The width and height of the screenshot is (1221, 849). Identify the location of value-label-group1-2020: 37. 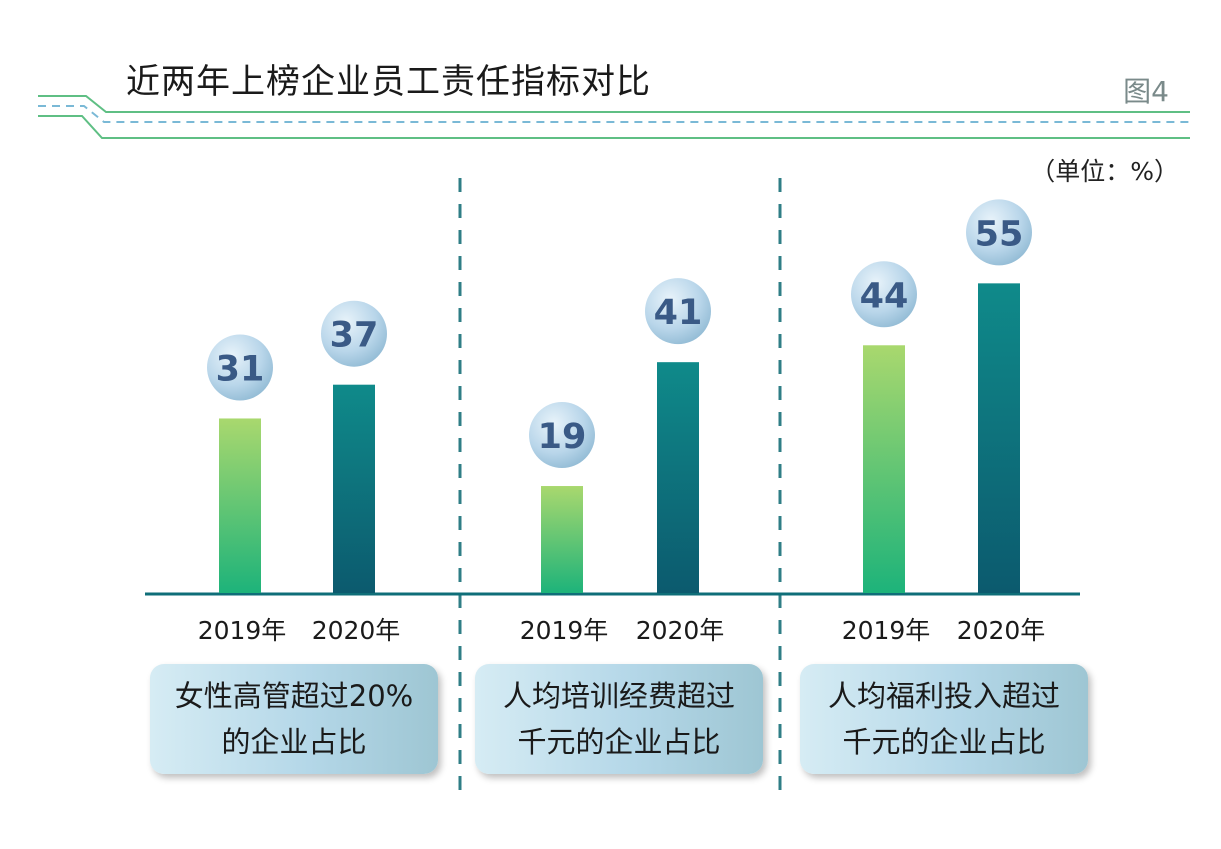
(354, 336).